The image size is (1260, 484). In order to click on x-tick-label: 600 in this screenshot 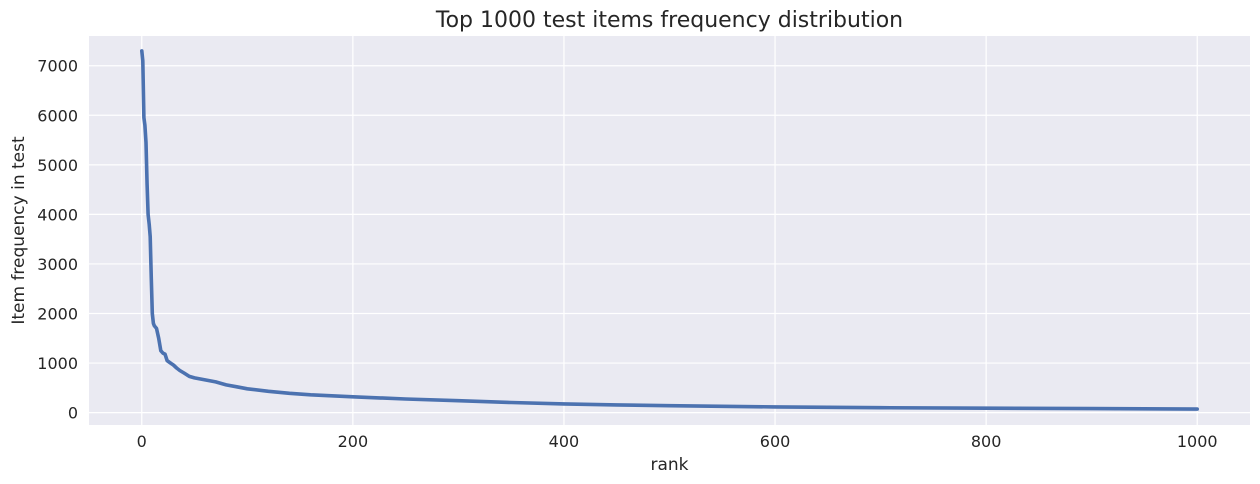, I will do `click(775, 441)`.